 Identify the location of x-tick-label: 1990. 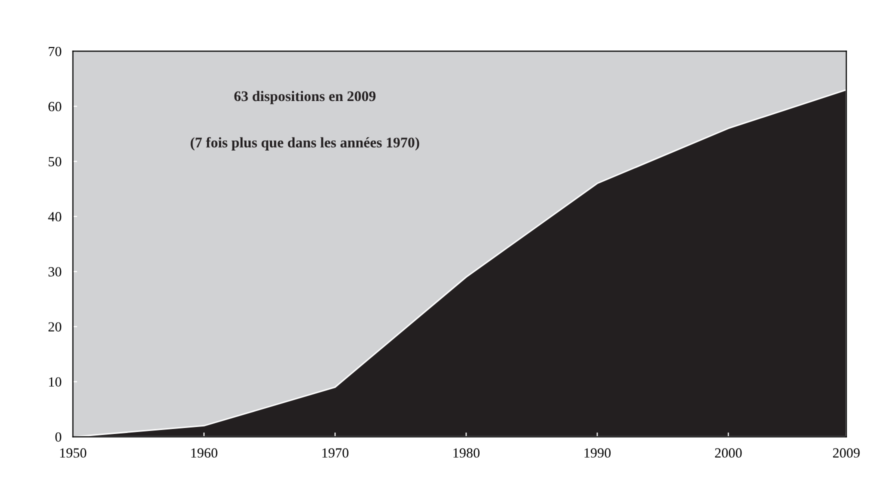
(597, 453).